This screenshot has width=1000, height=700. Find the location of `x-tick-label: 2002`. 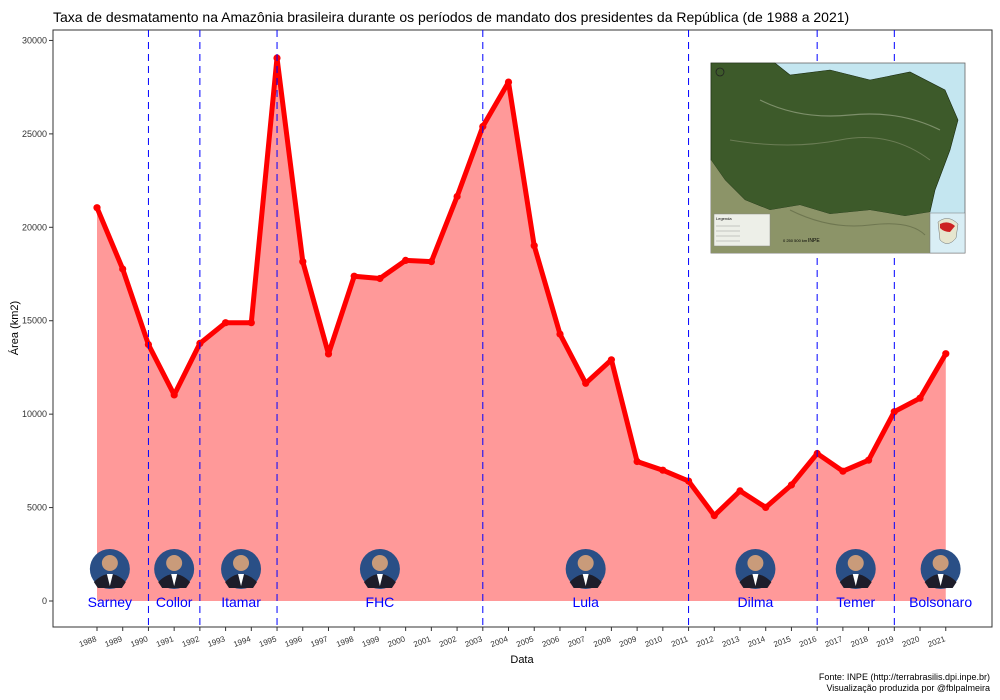

x-tick-label: 2002 is located at coordinates (448, 641).